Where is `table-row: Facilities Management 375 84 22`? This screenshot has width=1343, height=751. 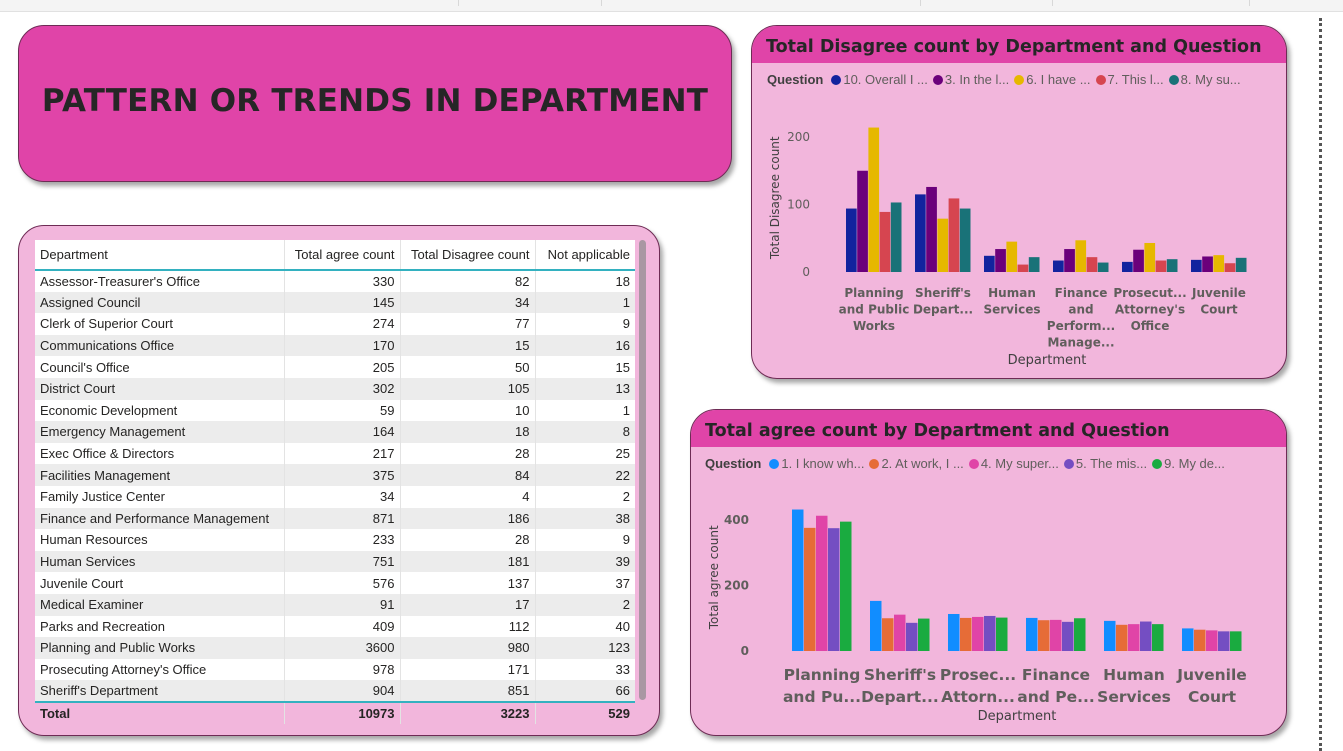 table-row: Facilities Management 375 84 22 is located at coordinates (335, 475).